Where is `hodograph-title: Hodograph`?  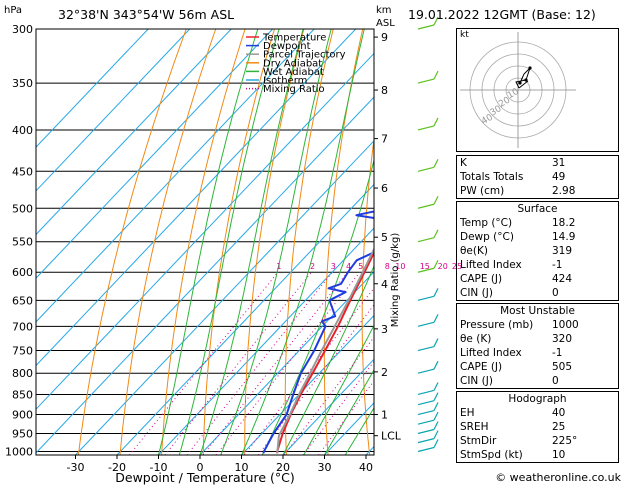
hodograph-title: Hodograph is located at coordinates (537, 399).